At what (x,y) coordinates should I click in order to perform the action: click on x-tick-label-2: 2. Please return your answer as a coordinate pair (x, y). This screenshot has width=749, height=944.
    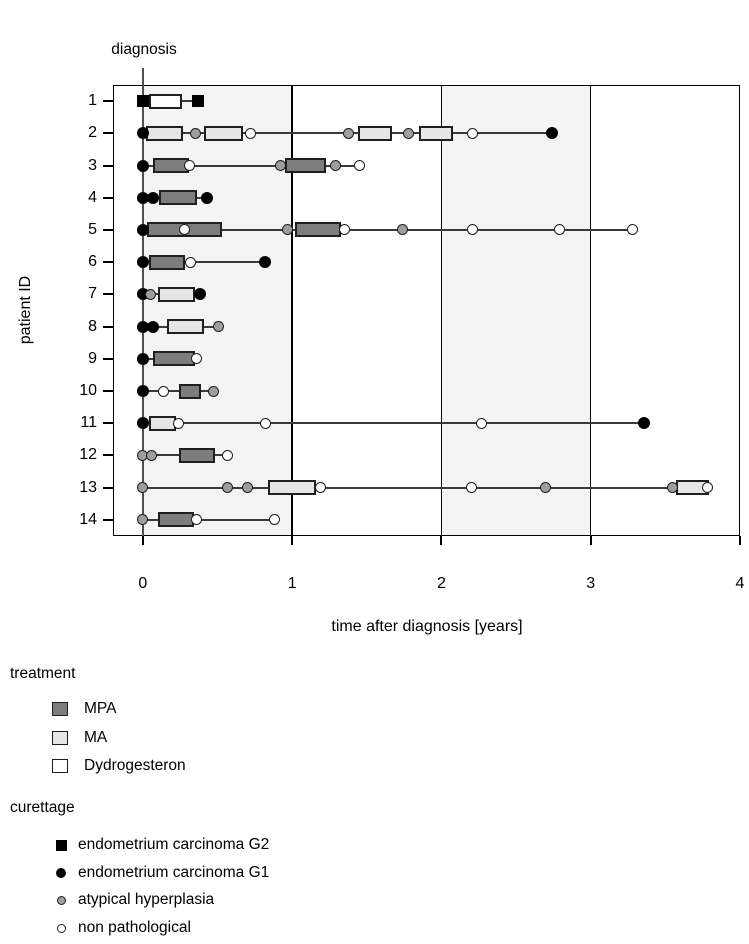
    Looking at the image, I should click on (441, 583).